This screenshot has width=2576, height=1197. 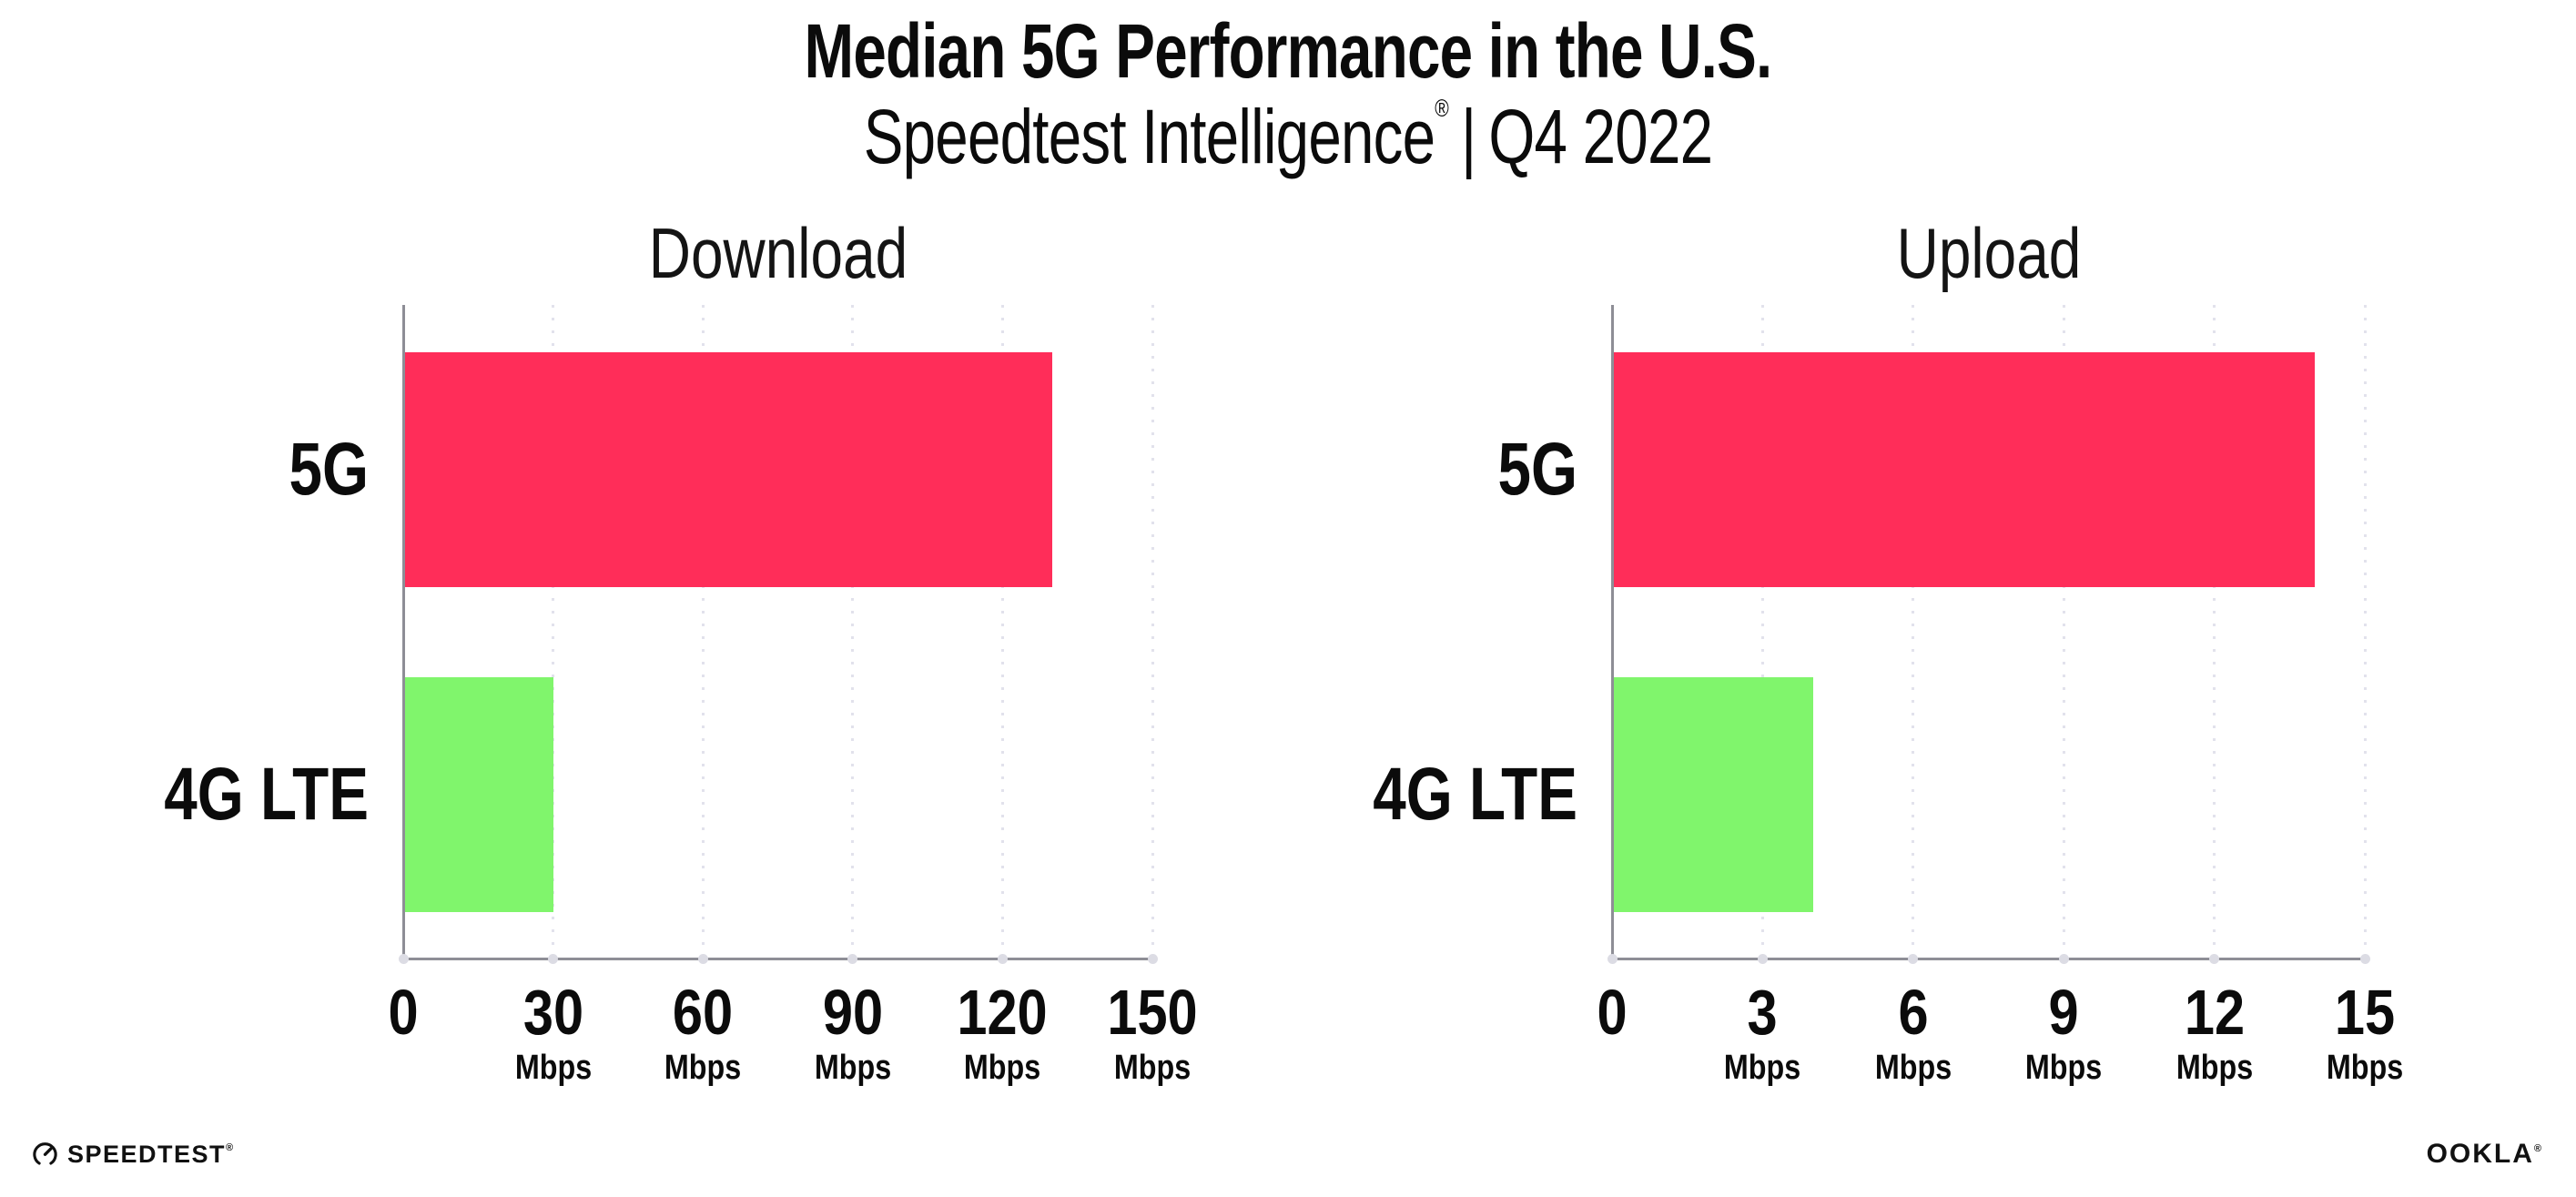 What do you see at coordinates (2064, 1068) in the screenshot?
I see `tick-unit-label-9: Mbps` at bounding box center [2064, 1068].